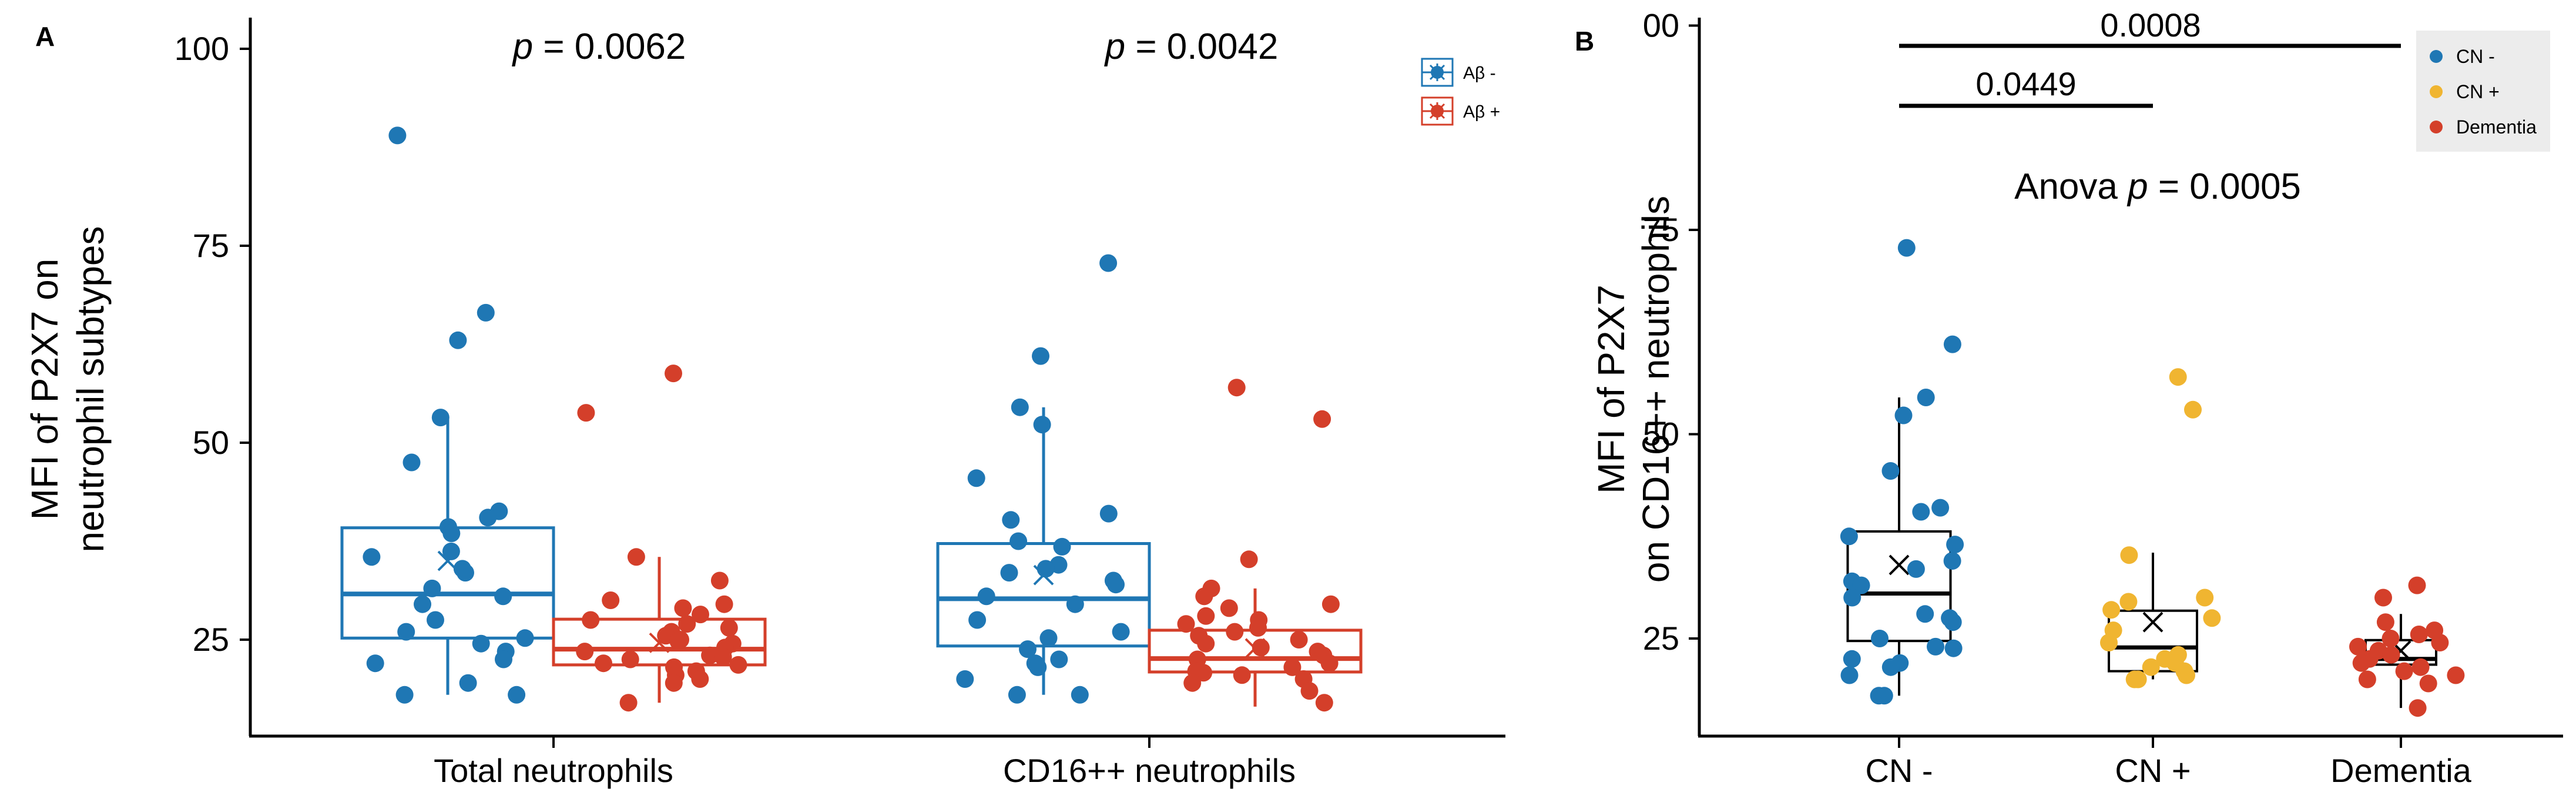  I want to click on panel-b-cn-neg-mean-marker, so click(1900, 565).